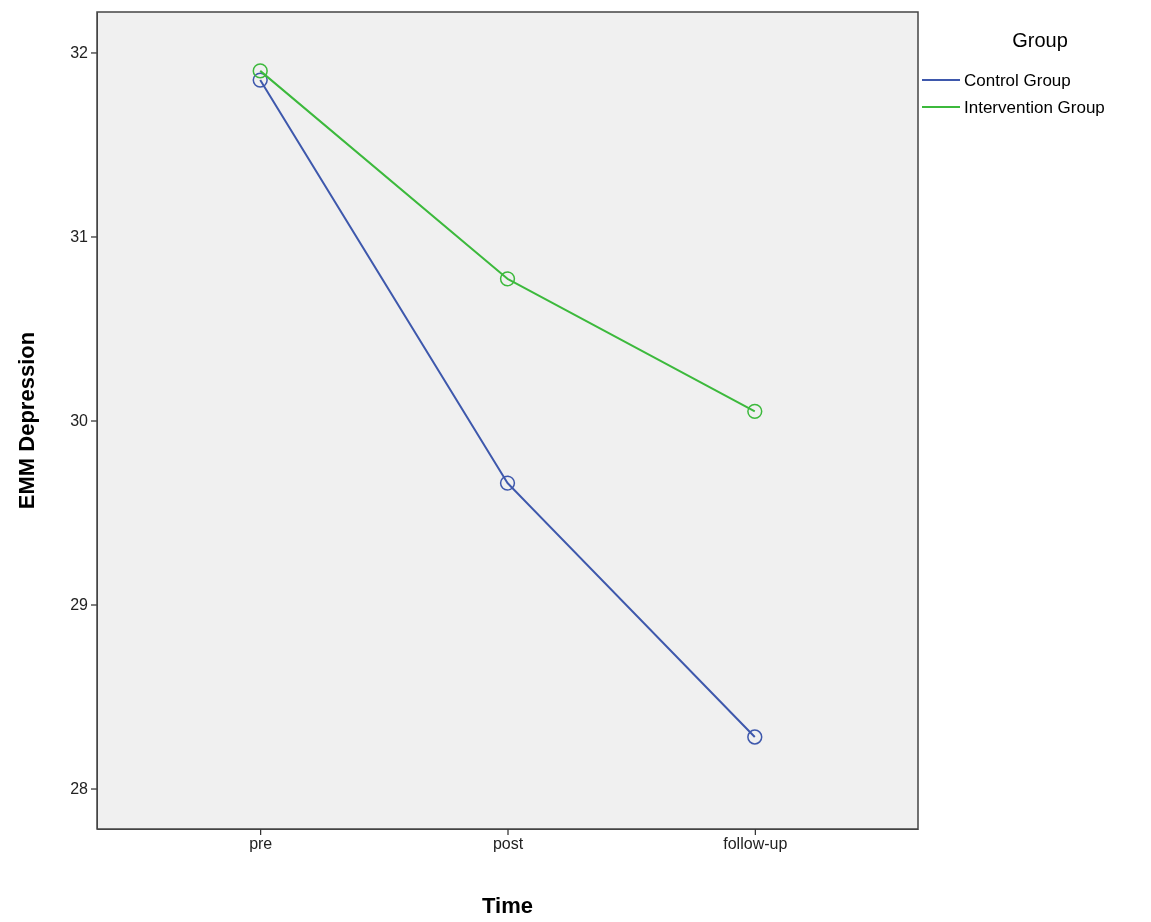 This screenshot has width=1151, height=922. Describe the element at coordinates (79, 421) in the screenshot. I see `y-tick-label: 30` at that location.